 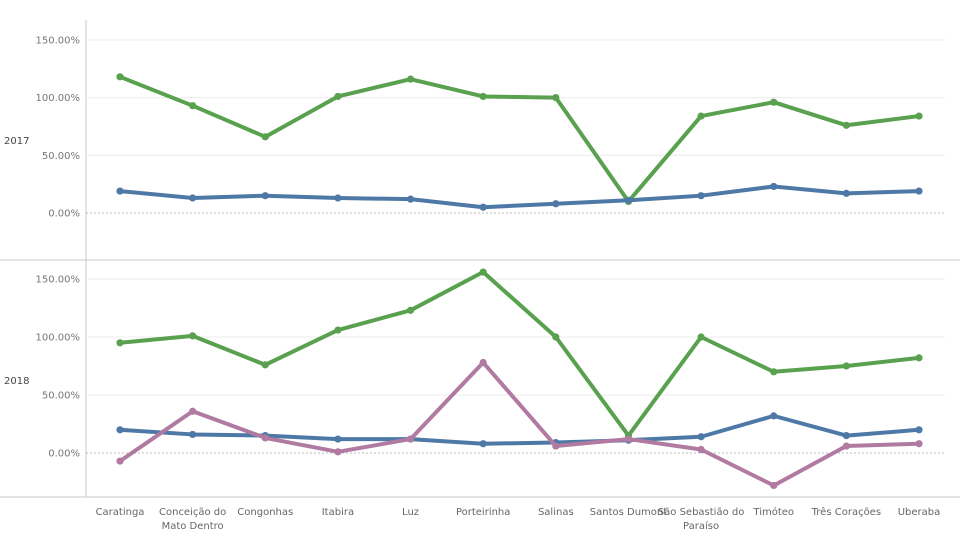 I want to click on x-tick-label: Porteirinha, so click(x=483, y=512).